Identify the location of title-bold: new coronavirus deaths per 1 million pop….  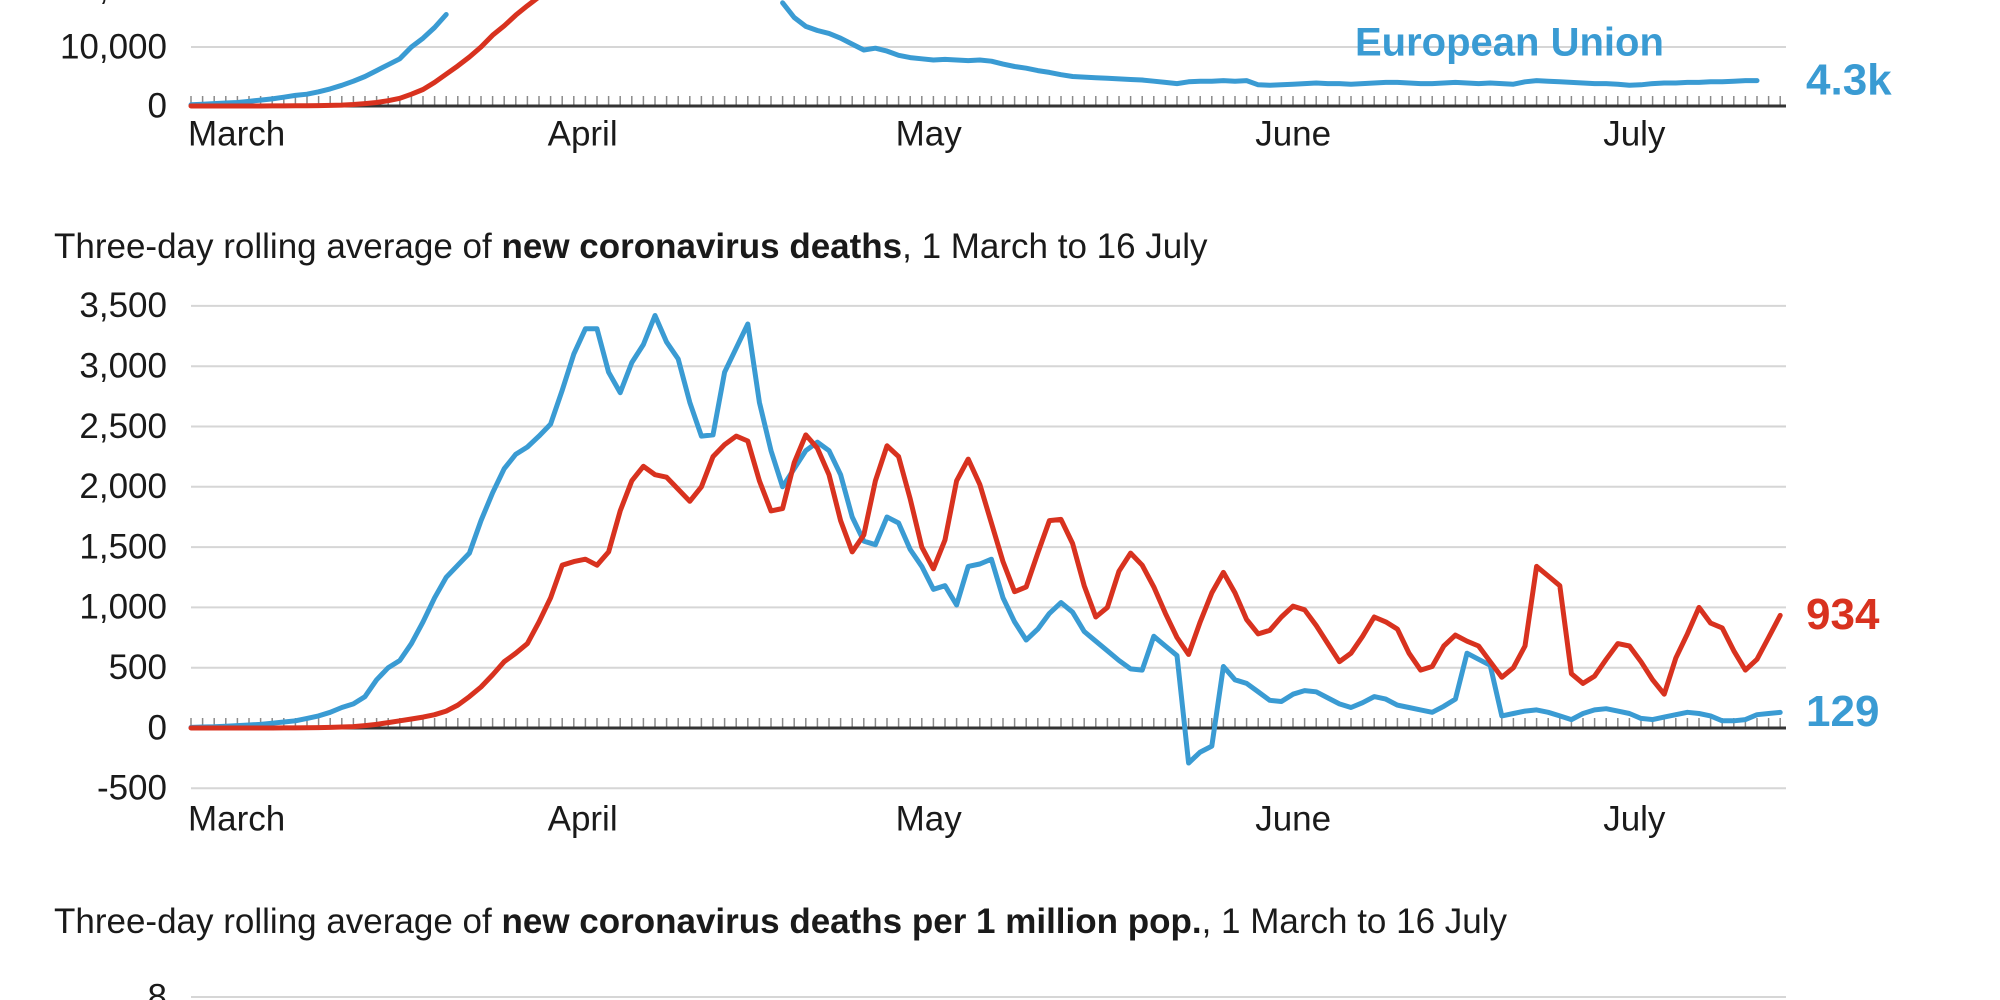
(851, 921).